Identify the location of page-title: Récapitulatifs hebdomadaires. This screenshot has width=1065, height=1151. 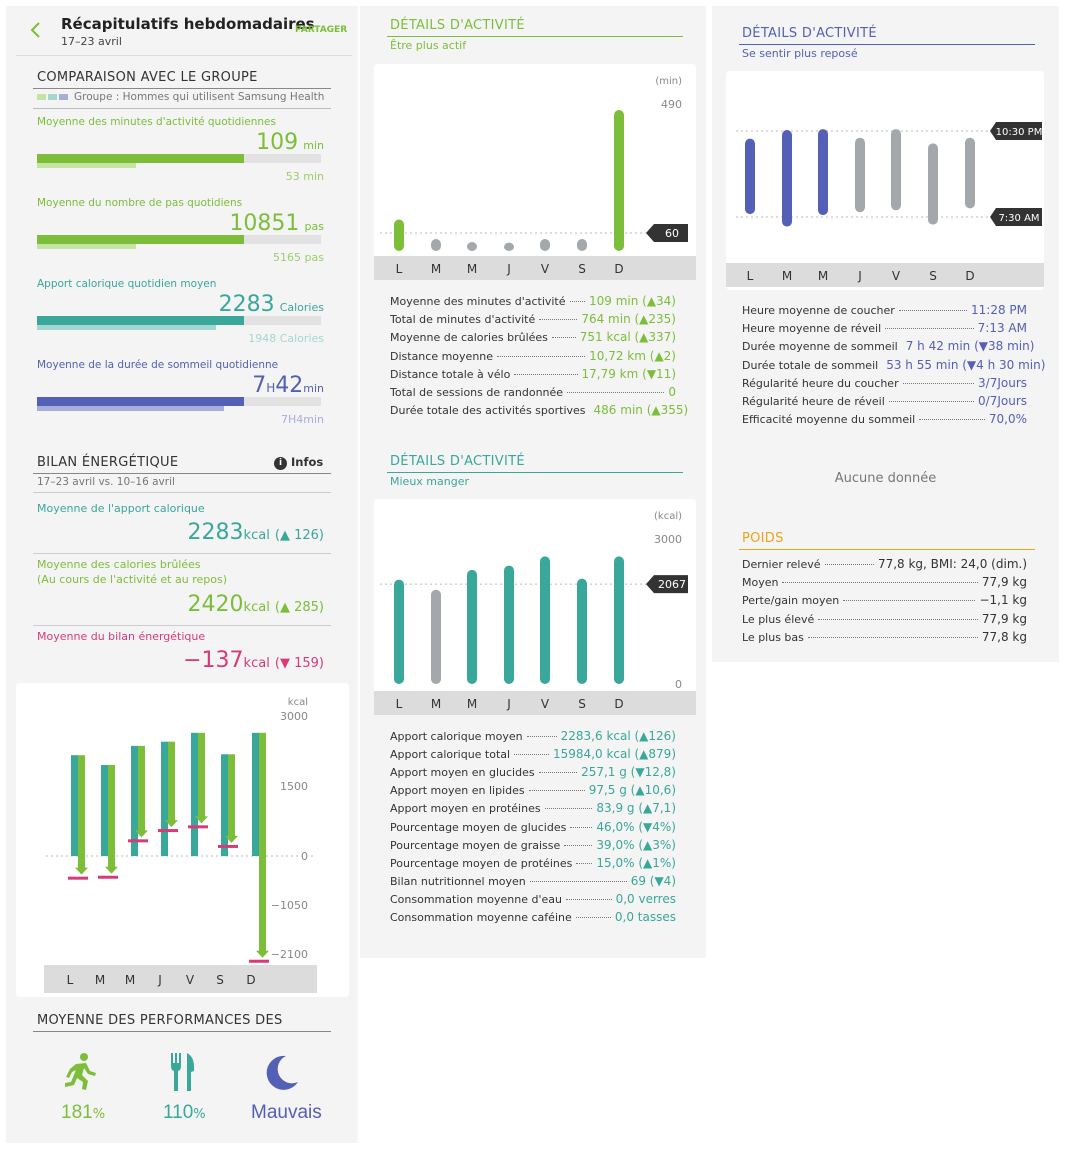
(188, 24).